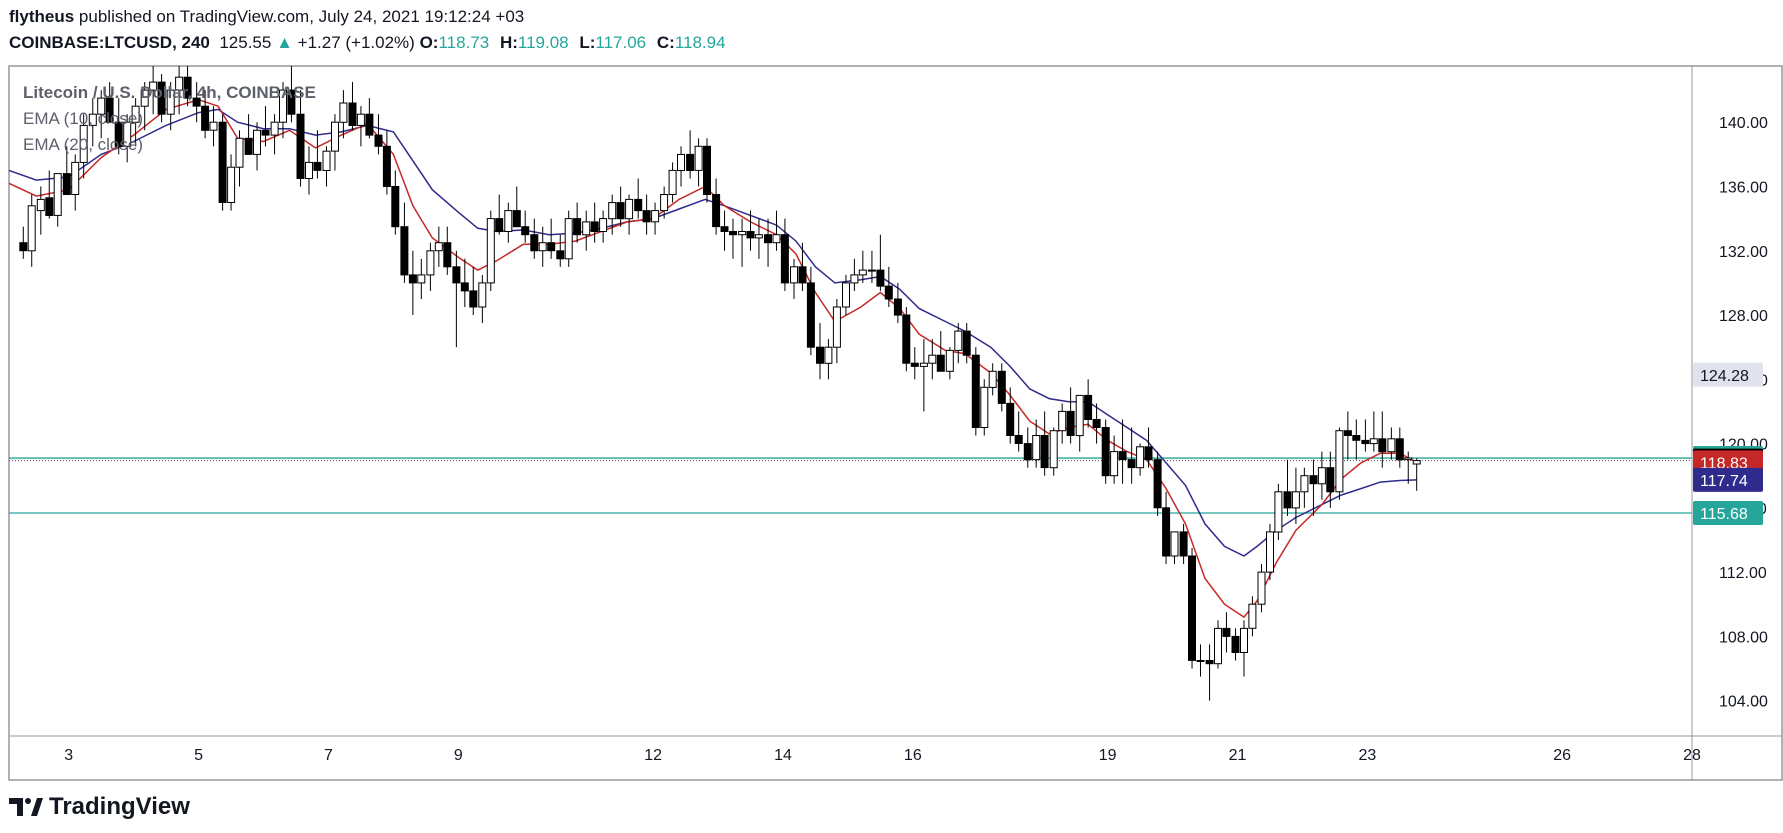 Image resolution: width=1783 pixels, height=833 pixels. Describe the element at coordinates (429, 42) in the screenshot. I see `open-label: O:` at that location.